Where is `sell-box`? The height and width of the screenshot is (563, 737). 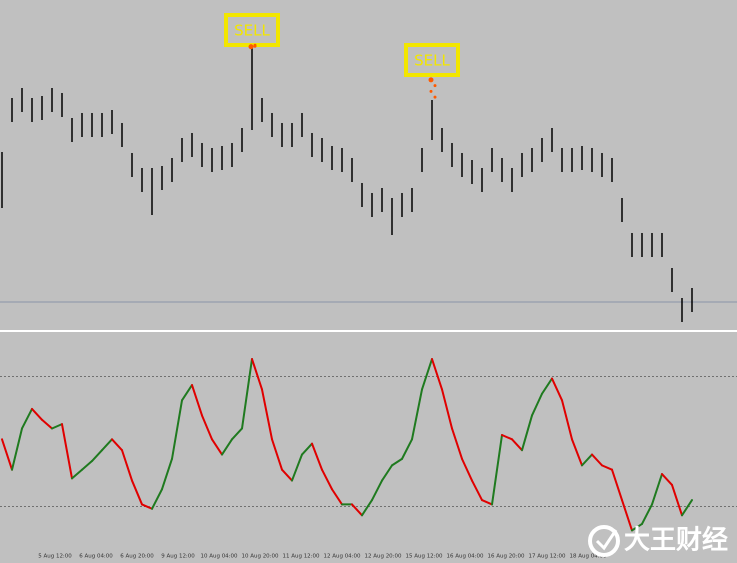 sell-box is located at coordinates (432, 60).